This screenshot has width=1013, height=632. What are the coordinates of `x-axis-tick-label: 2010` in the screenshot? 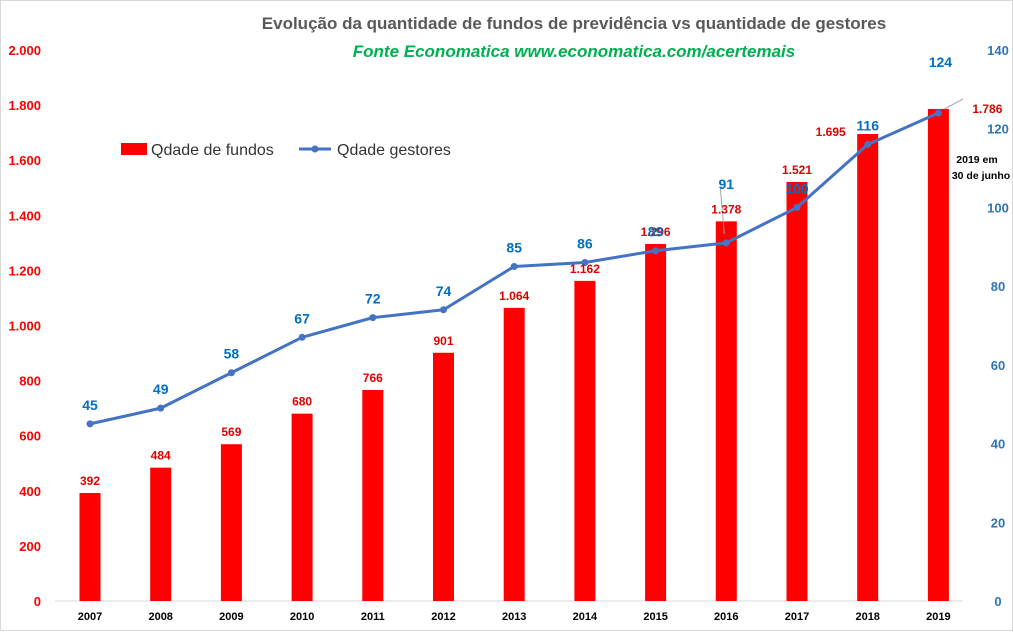 It's located at (302, 617).